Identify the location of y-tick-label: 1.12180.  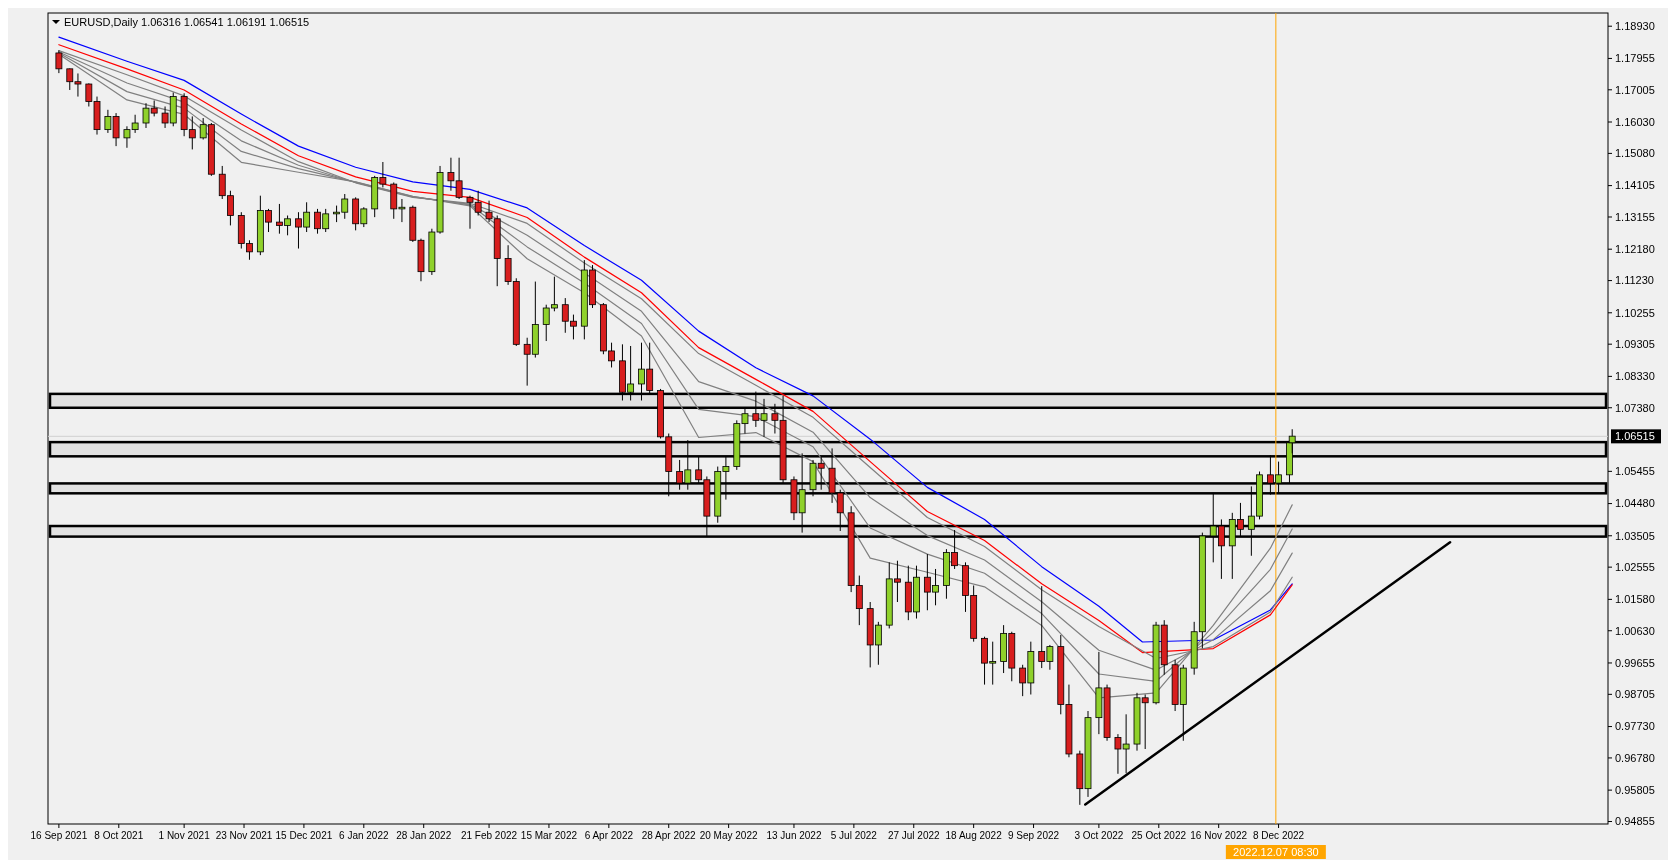
(1635, 249).